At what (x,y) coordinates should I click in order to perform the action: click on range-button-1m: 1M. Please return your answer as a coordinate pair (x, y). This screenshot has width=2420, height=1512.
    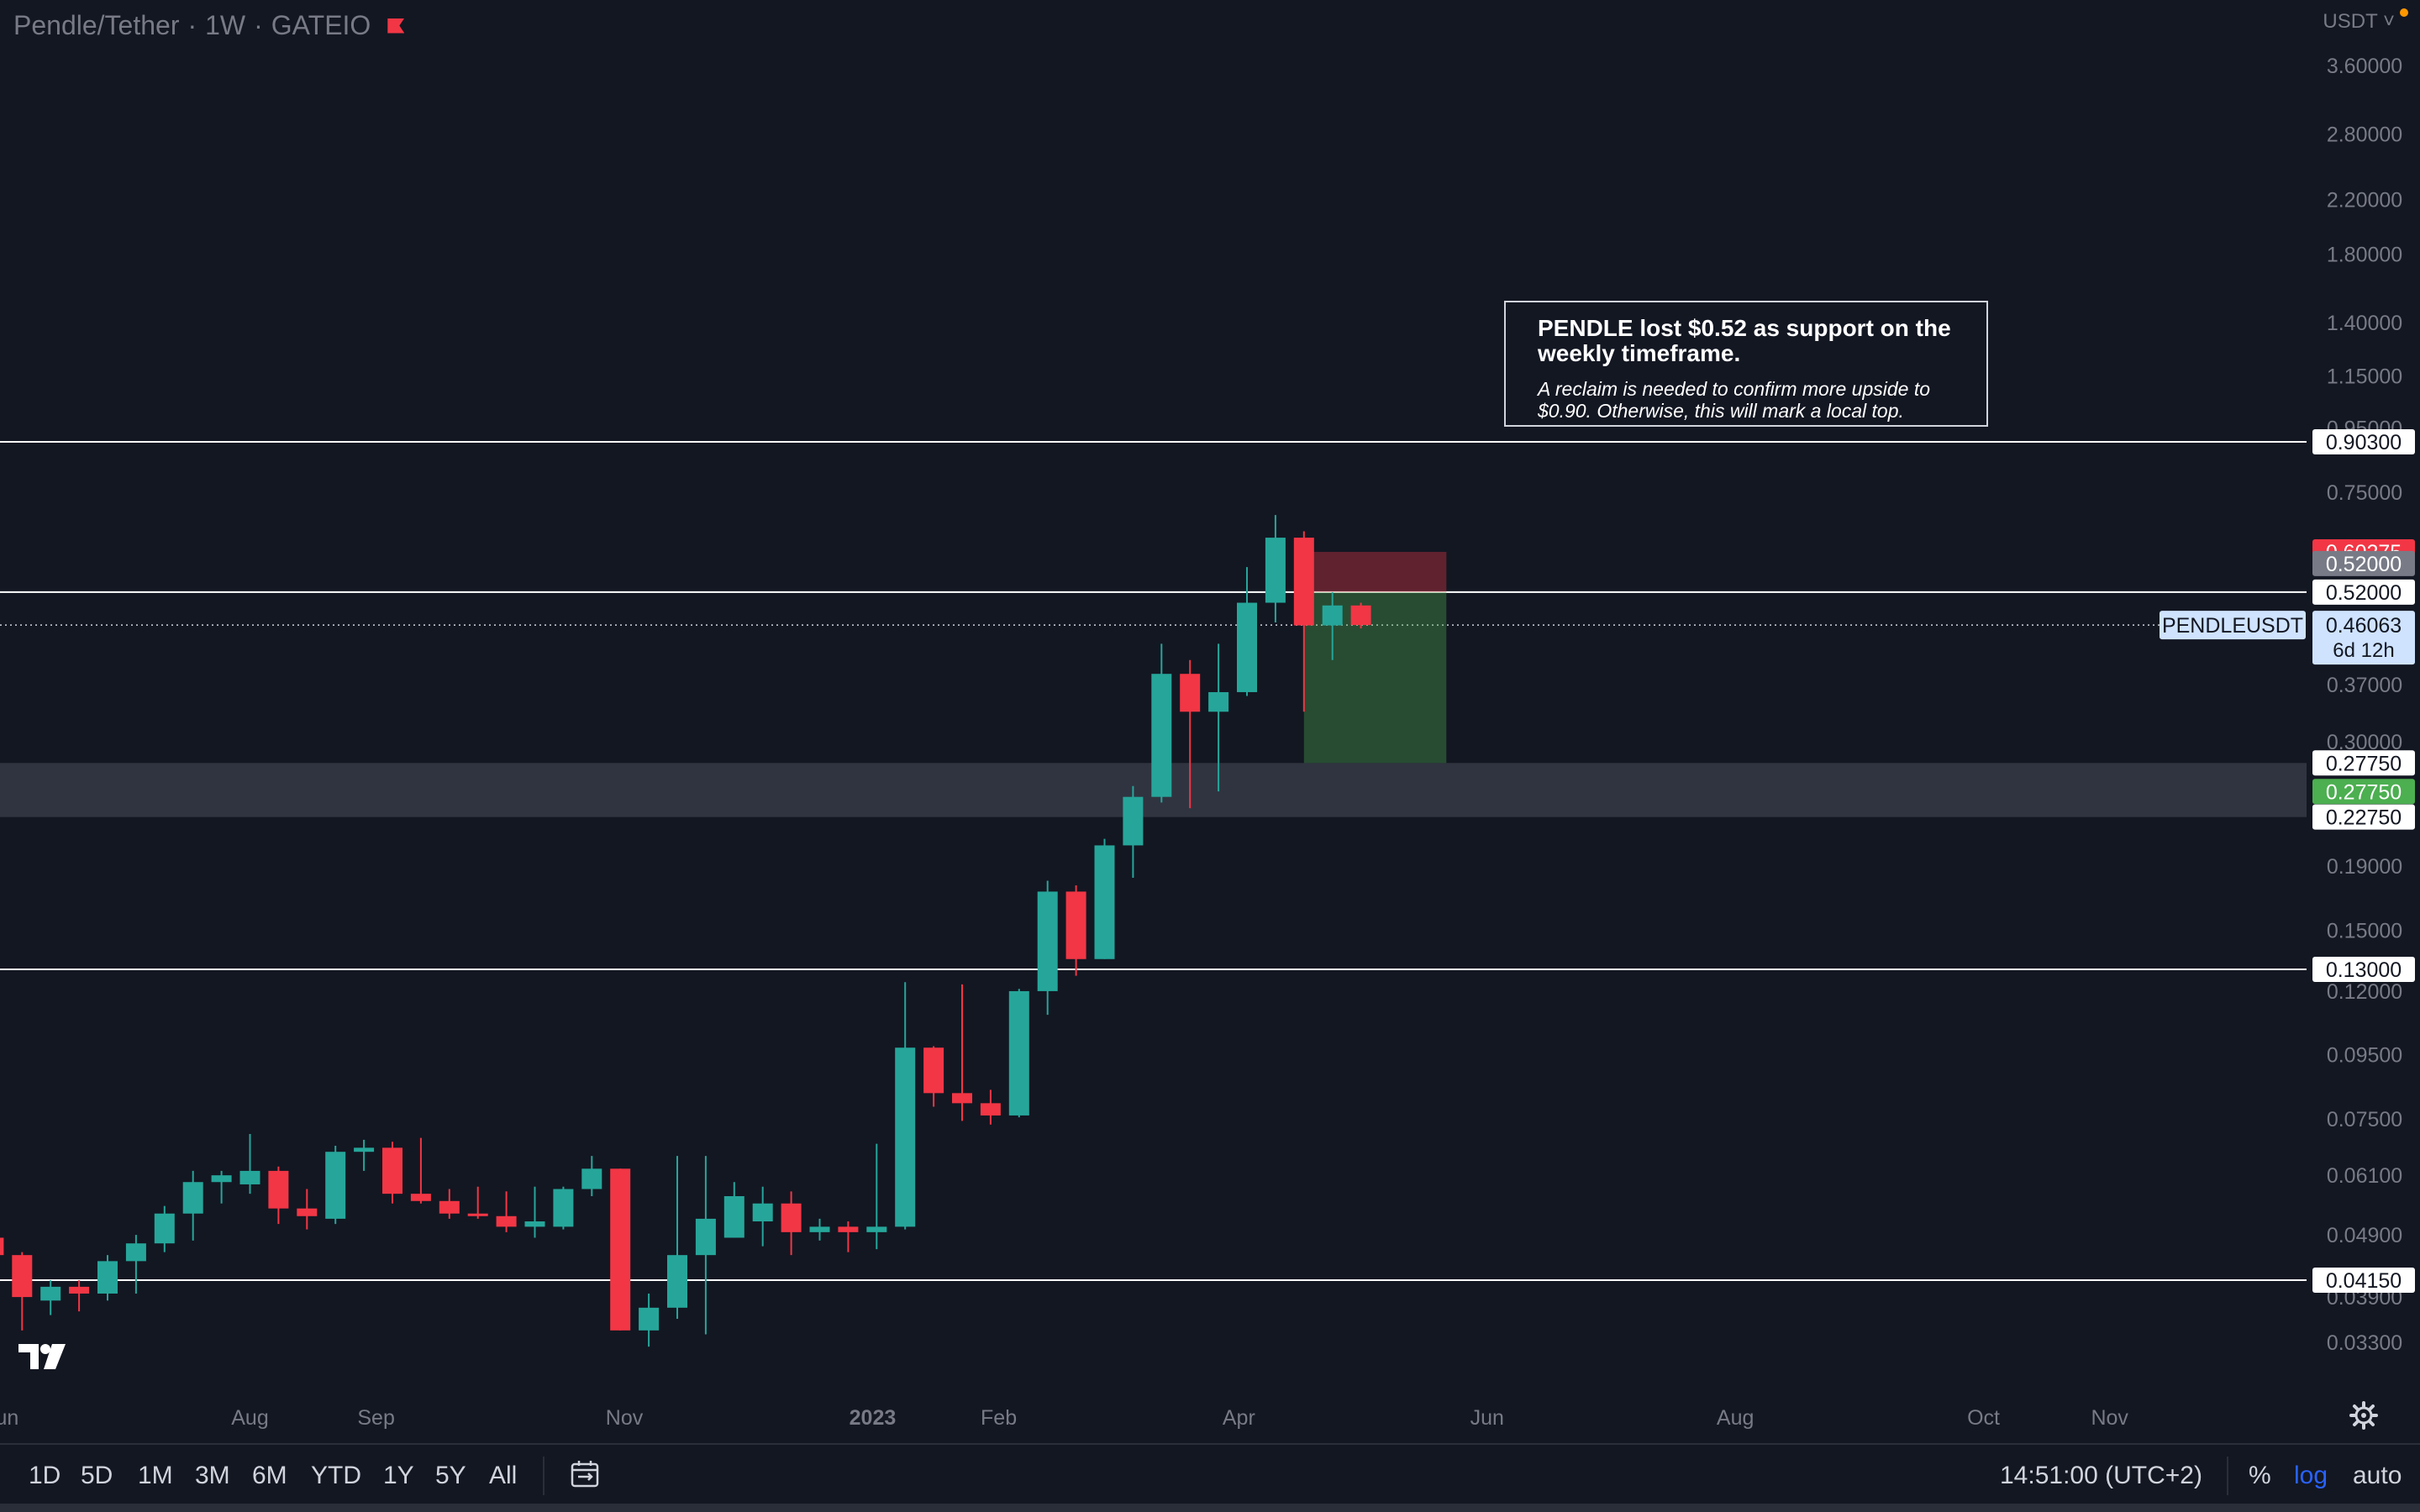
    Looking at the image, I should click on (155, 1475).